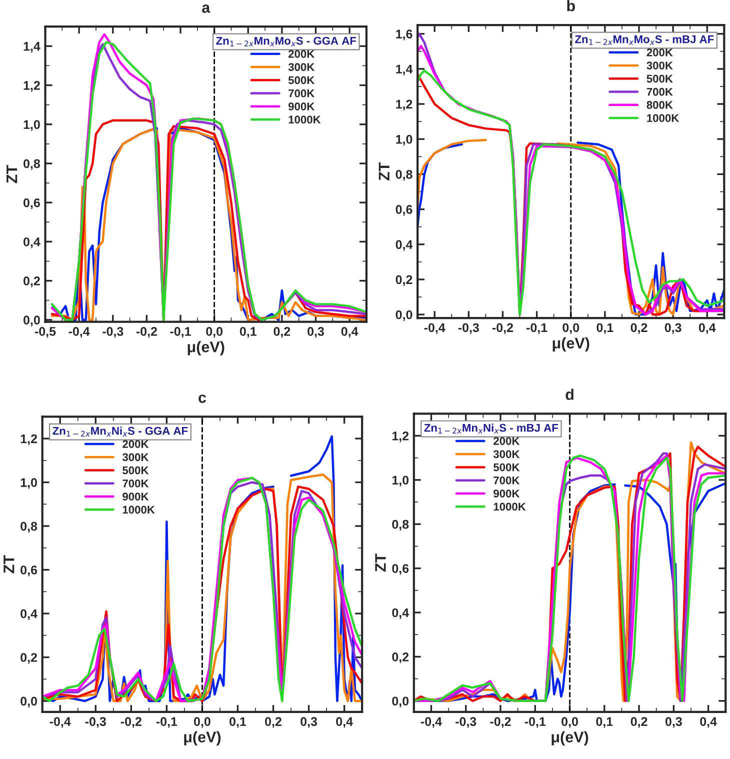 The image size is (730, 759). Describe the element at coordinates (570, 394) in the screenshot. I see `chart-title: d` at that location.